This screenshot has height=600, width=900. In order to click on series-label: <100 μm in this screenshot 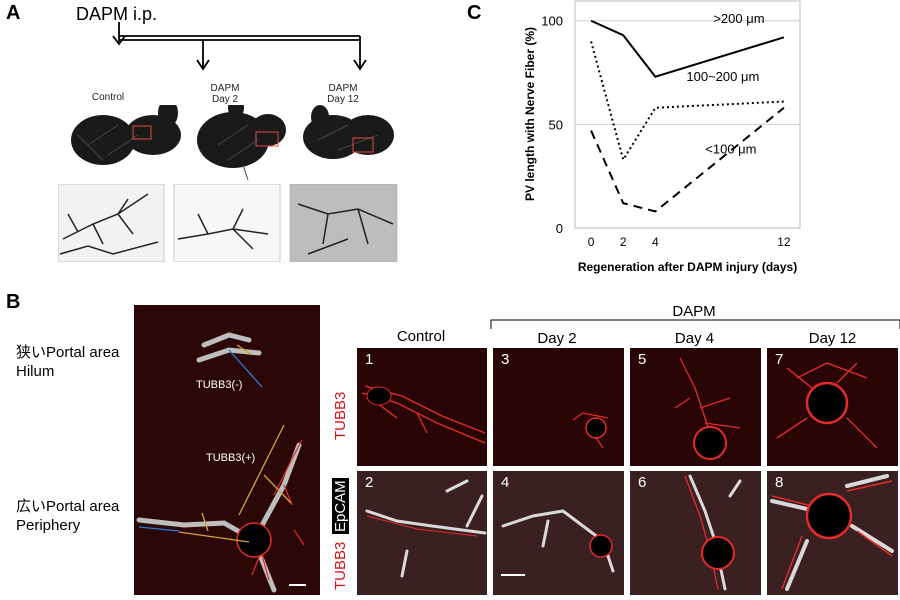, I will do `click(730, 148)`.